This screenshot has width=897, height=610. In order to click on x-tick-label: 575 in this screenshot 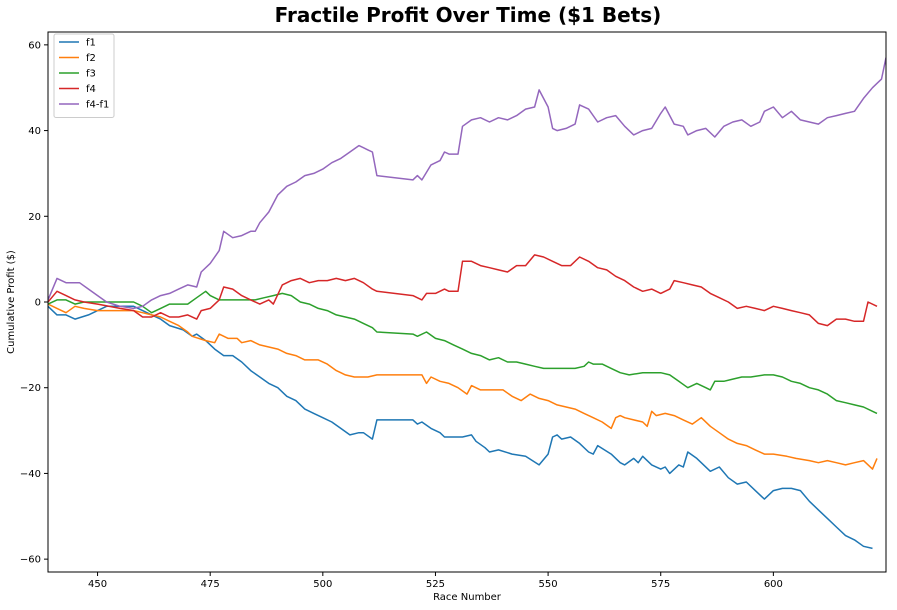, I will do `click(660, 584)`.